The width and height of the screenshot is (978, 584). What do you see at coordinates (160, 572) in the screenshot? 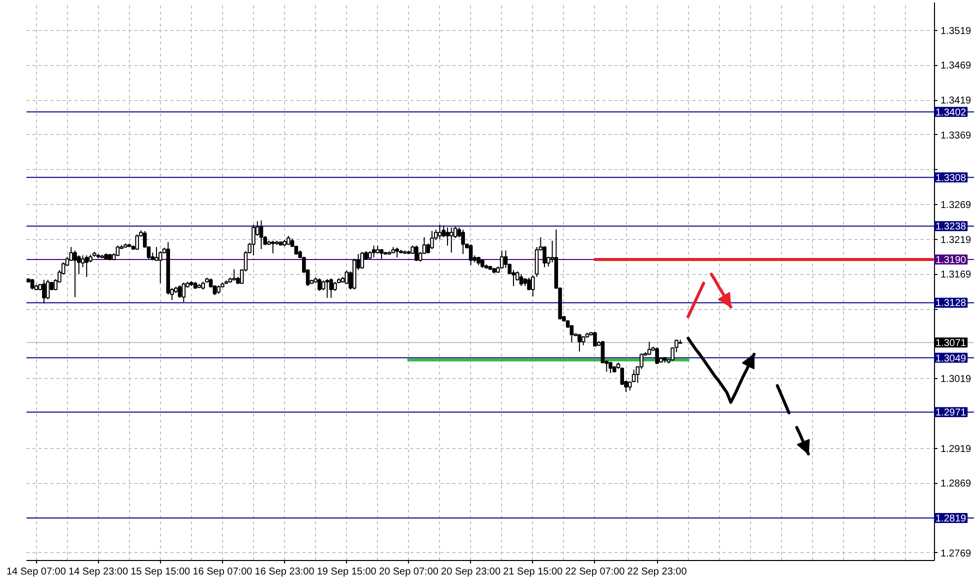
I see `x-tick-label: 15 Sep 15:00` at bounding box center [160, 572].